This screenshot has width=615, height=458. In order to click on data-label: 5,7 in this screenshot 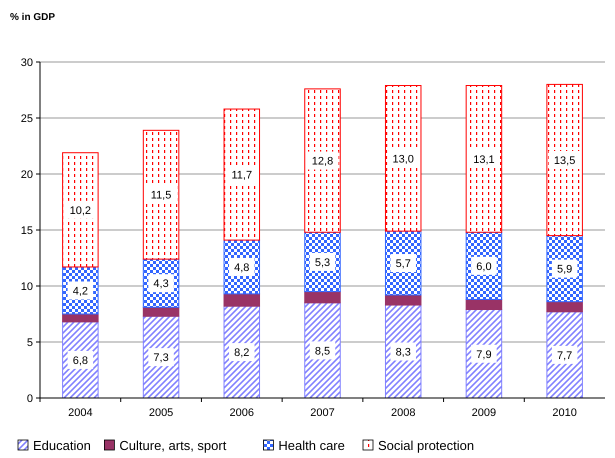, I will do `click(403, 264)`.